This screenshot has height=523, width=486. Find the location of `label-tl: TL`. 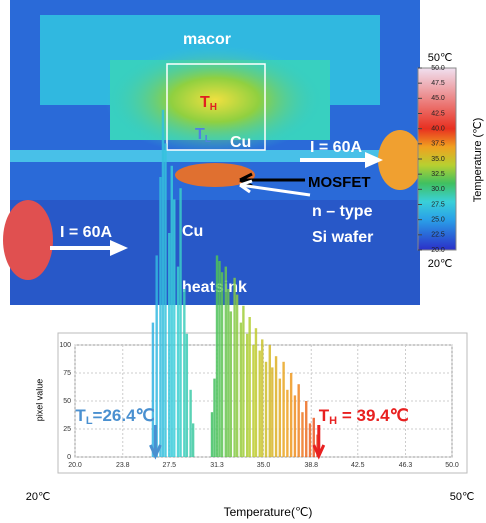

label-tl: TL is located at coordinates (203, 135).